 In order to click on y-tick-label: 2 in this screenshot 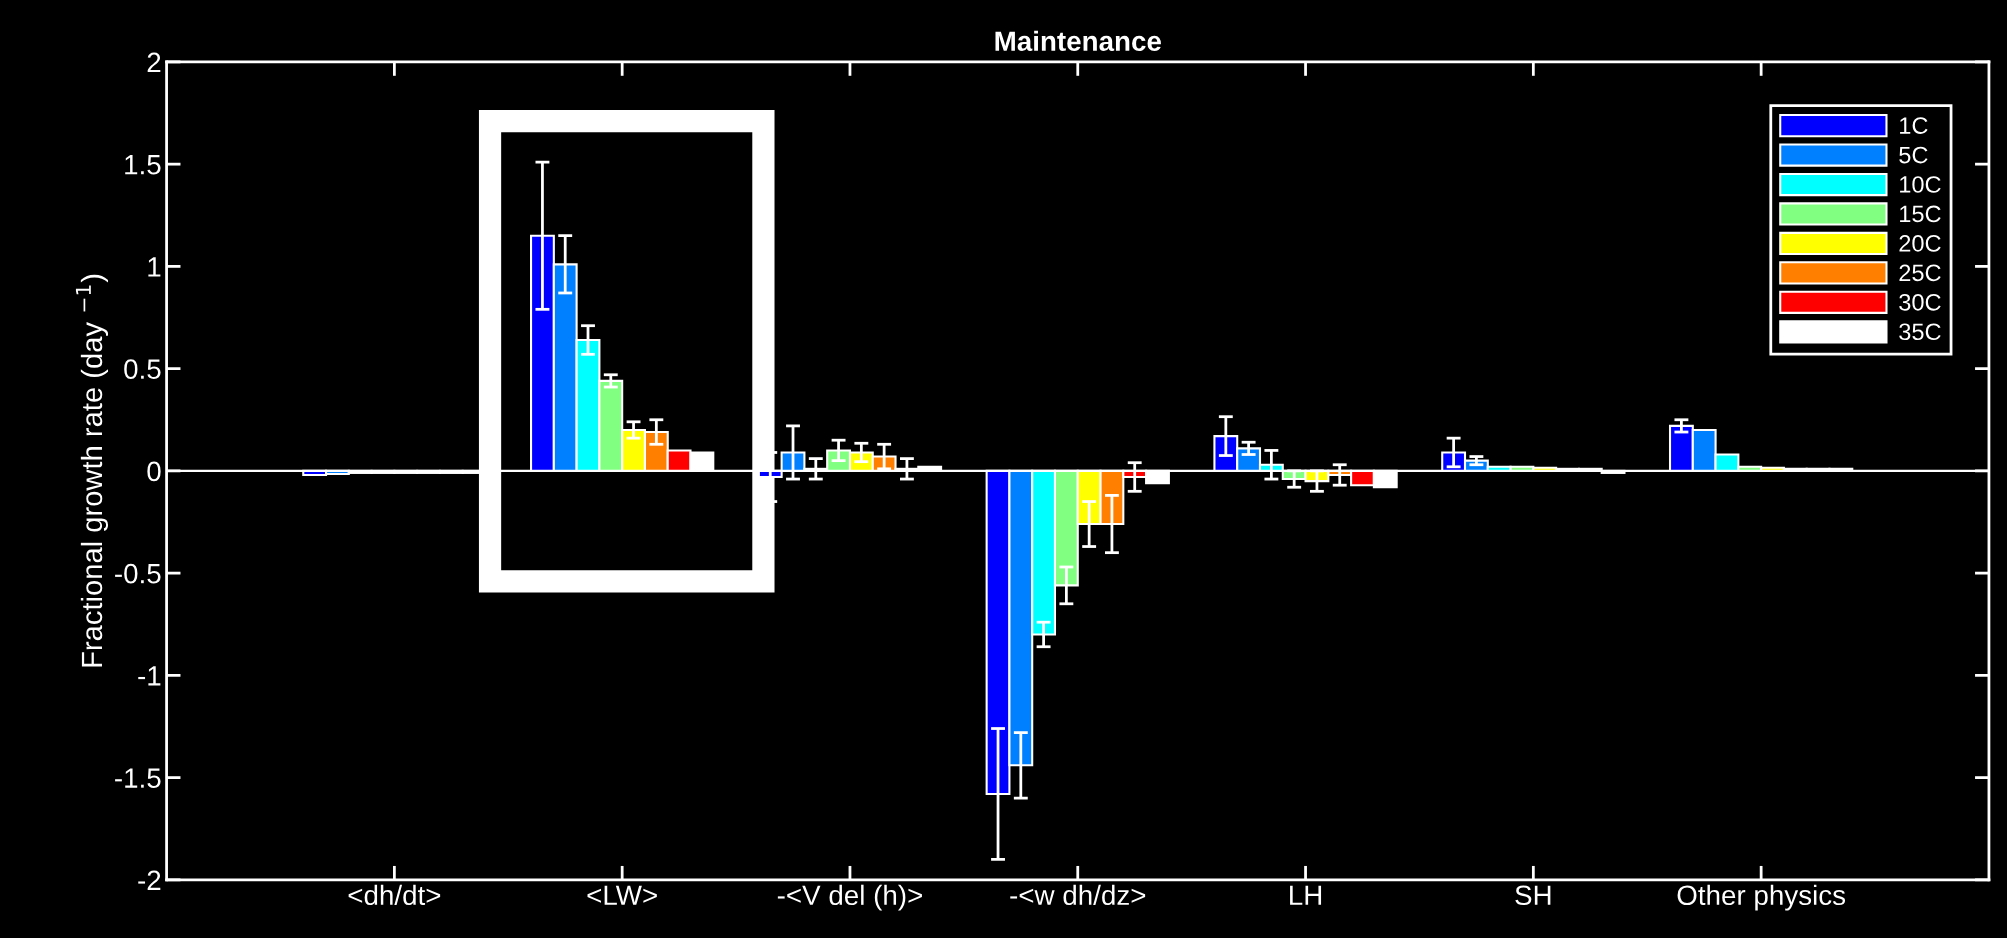, I will do `click(154, 62)`.